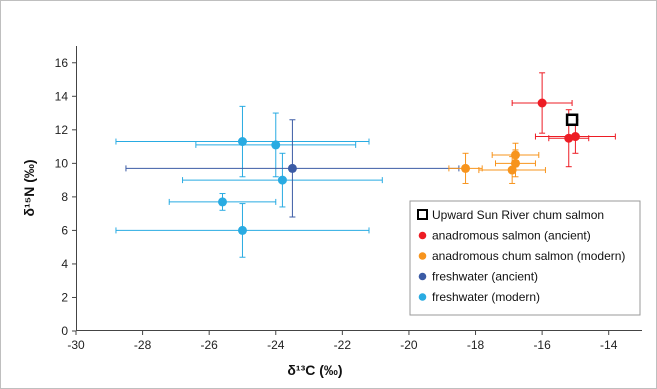 Image resolution: width=657 pixels, height=389 pixels. Describe the element at coordinates (62, 163) in the screenshot. I see `y-tick-label: 10` at that location.